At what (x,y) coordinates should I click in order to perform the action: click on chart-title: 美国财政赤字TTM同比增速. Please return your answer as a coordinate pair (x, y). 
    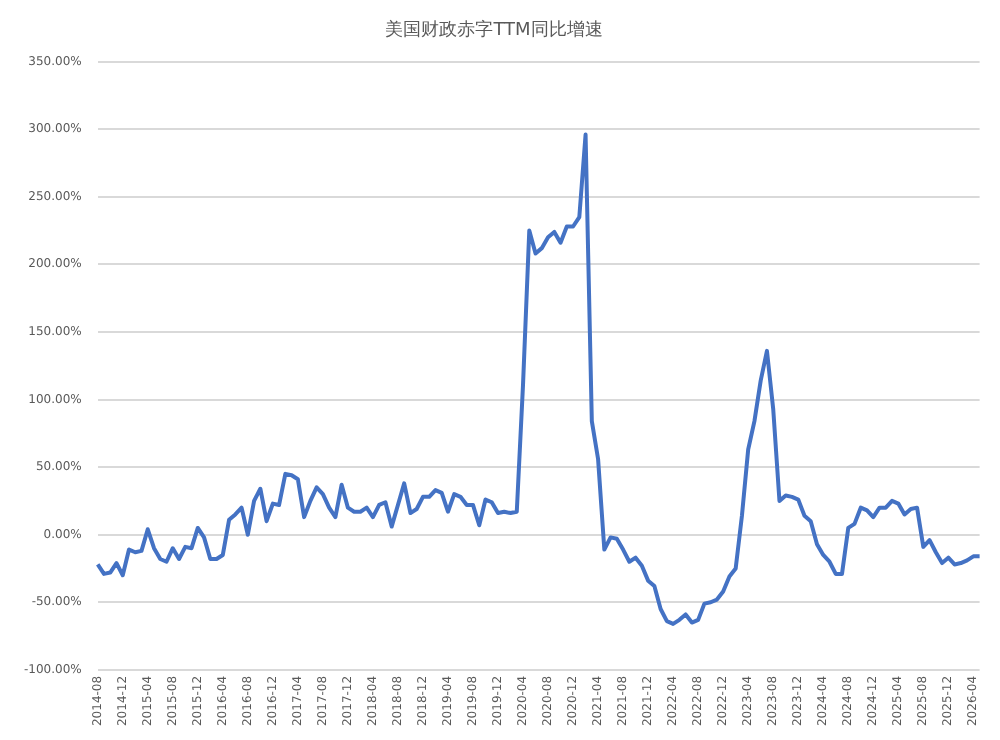
    Looking at the image, I should click on (494, 30).